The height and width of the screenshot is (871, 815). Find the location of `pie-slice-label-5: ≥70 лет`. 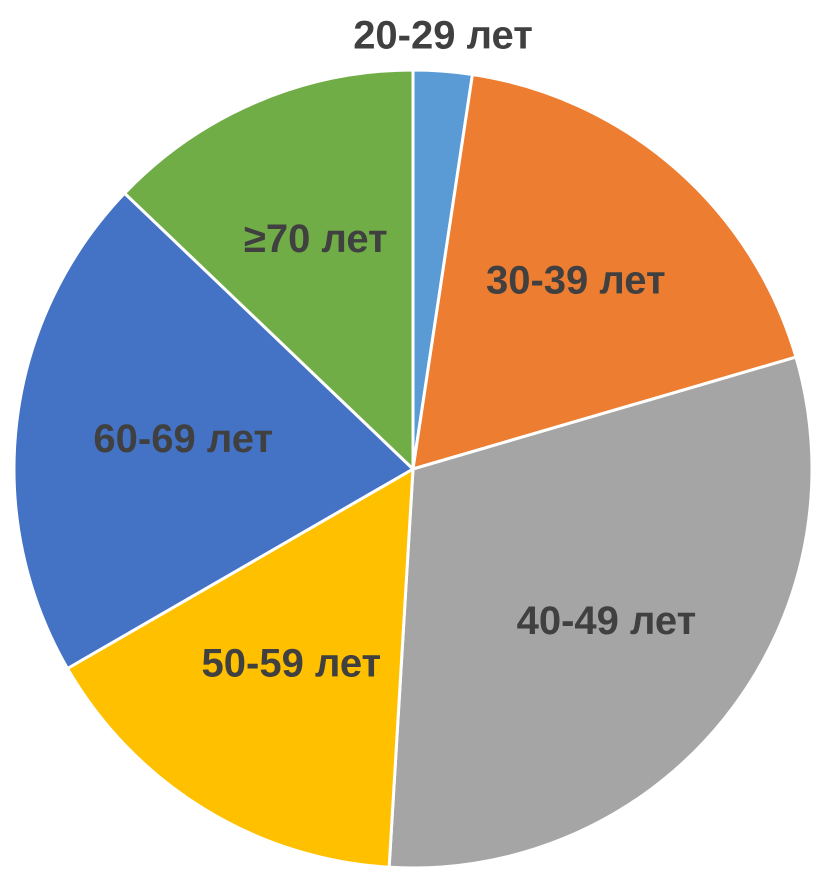

pie-slice-label-5: ≥70 лет is located at coordinates (316, 239).